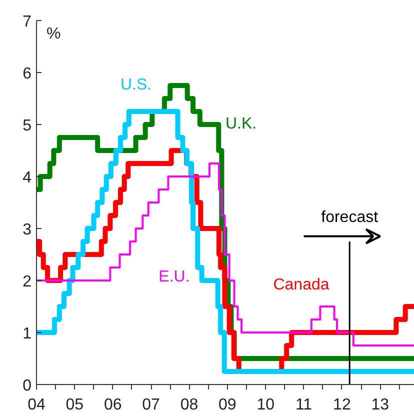 The image size is (414, 420). What do you see at coordinates (265, 405) in the screenshot?
I see `x-tick-label: 10` at bounding box center [265, 405].